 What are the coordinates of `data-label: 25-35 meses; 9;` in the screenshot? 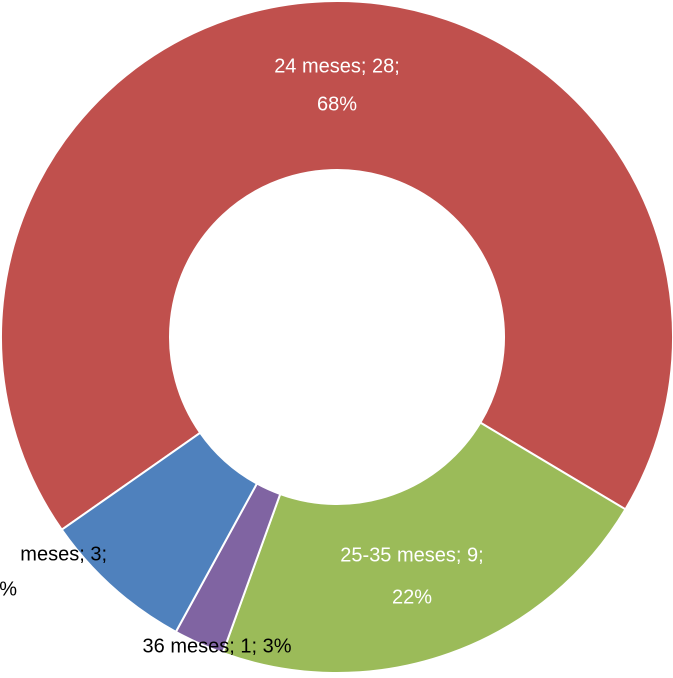 It's located at (411, 555).